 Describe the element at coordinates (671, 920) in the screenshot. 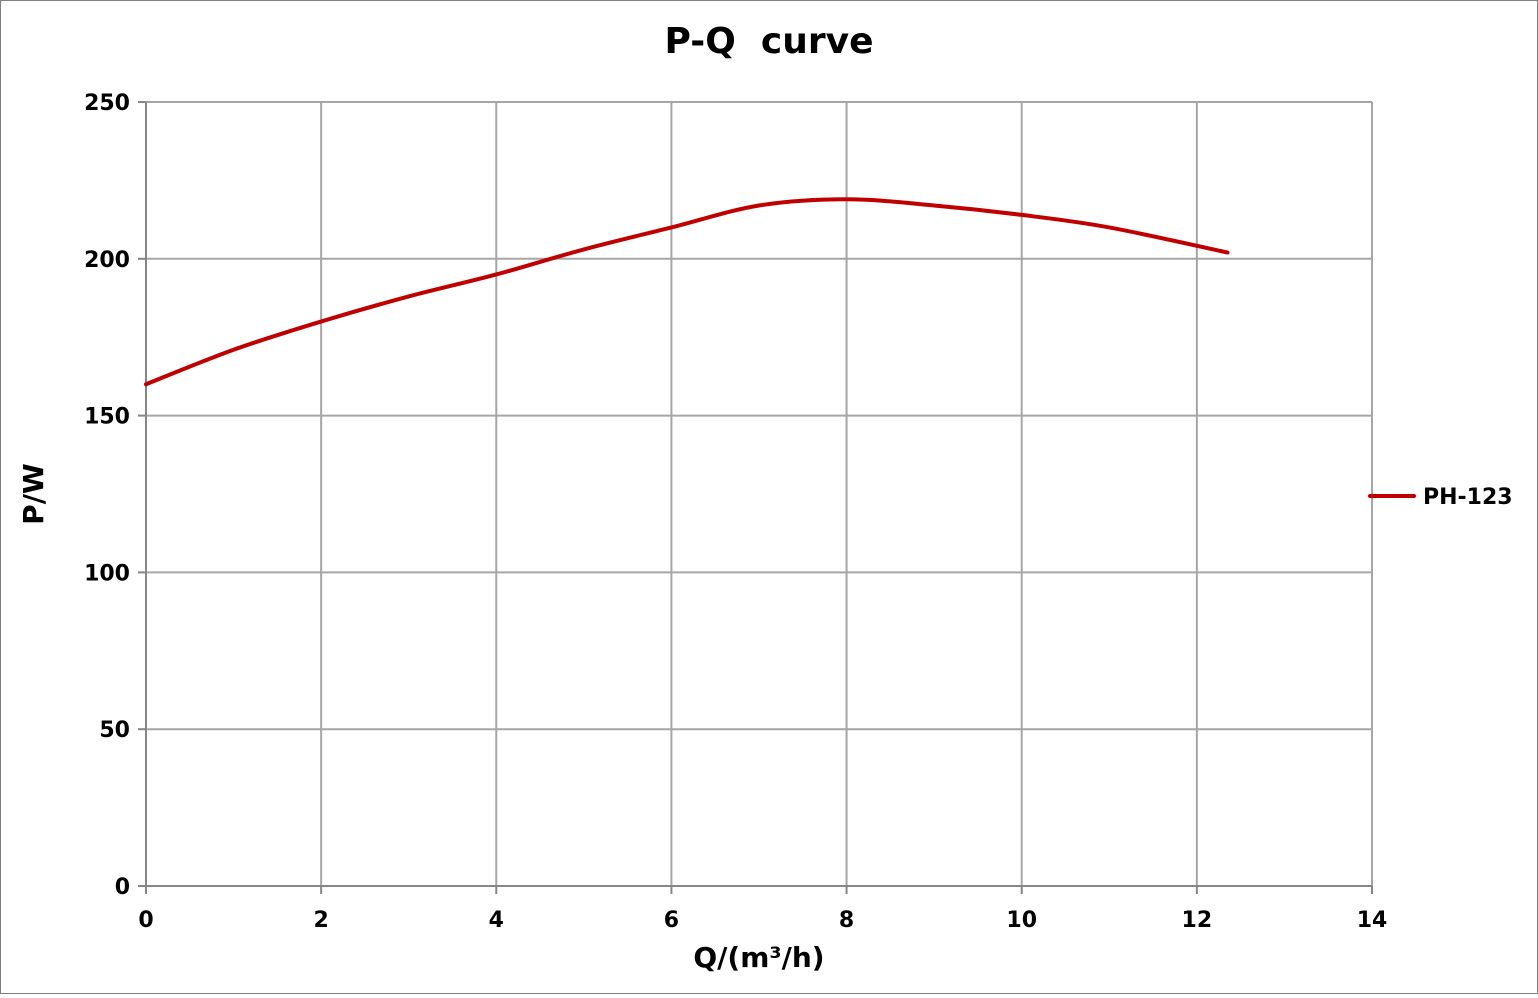

I see `x-tick-label-6: 6` at that location.